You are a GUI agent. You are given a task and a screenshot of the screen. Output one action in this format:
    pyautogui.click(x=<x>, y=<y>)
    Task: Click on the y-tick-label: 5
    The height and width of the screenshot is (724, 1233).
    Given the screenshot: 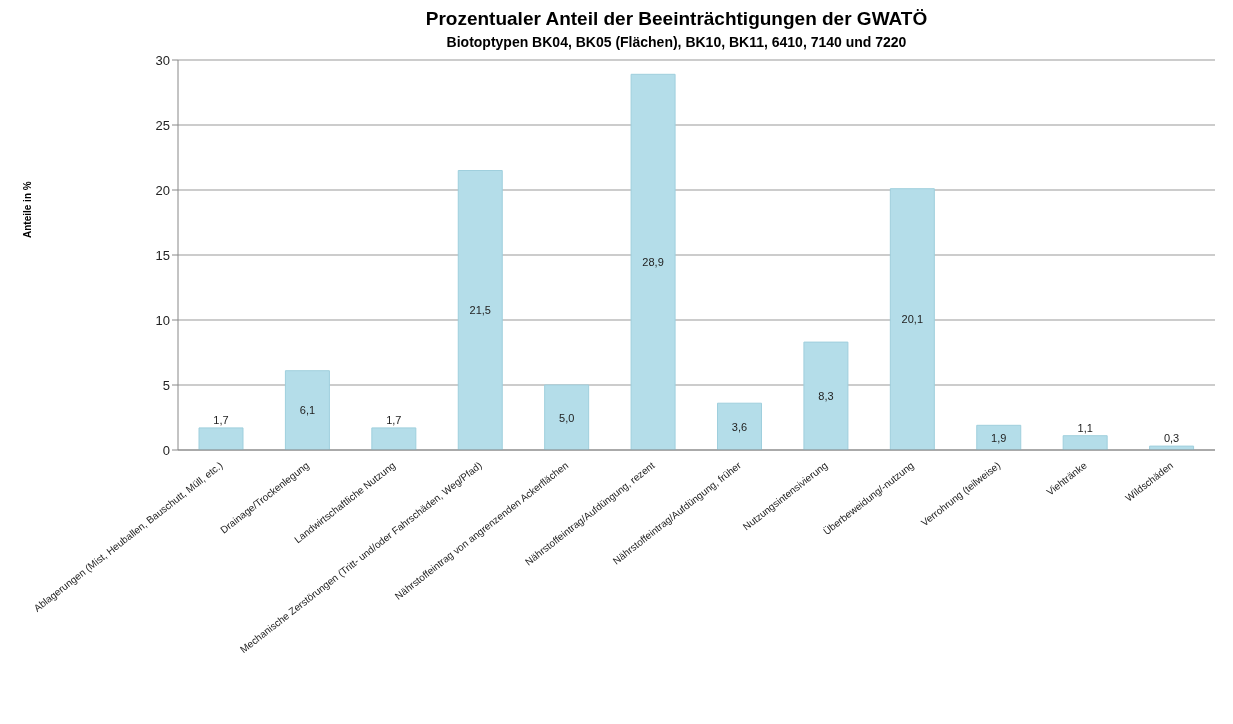 What is the action you would take?
    pyautogui.click(x=166, y=385)
    